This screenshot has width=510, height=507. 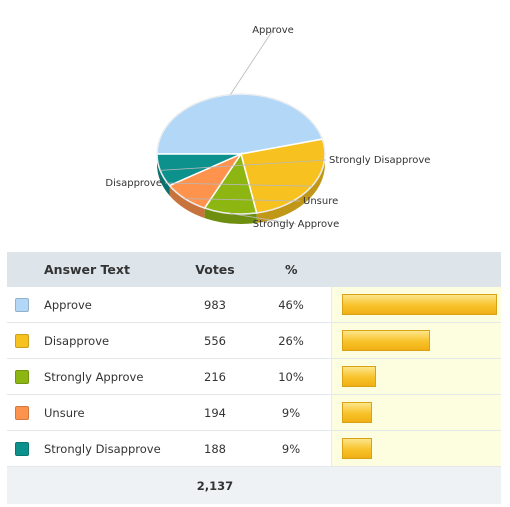 I want to click on answer-text: Strongly Disapprove, so click(x=108, y=448).